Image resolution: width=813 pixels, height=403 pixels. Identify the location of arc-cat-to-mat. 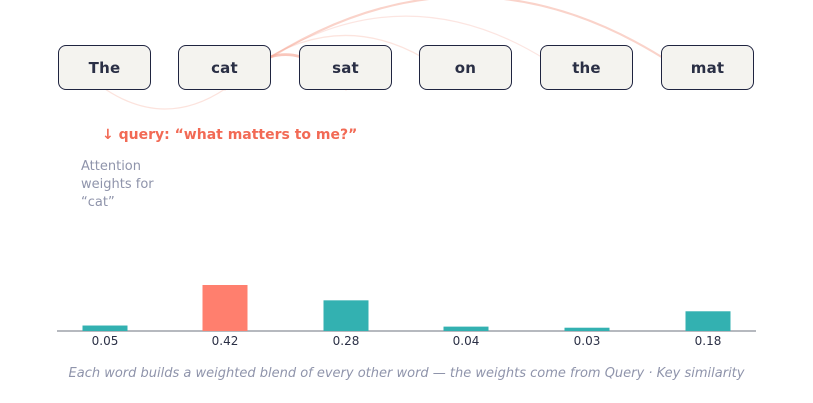
(466, 45).